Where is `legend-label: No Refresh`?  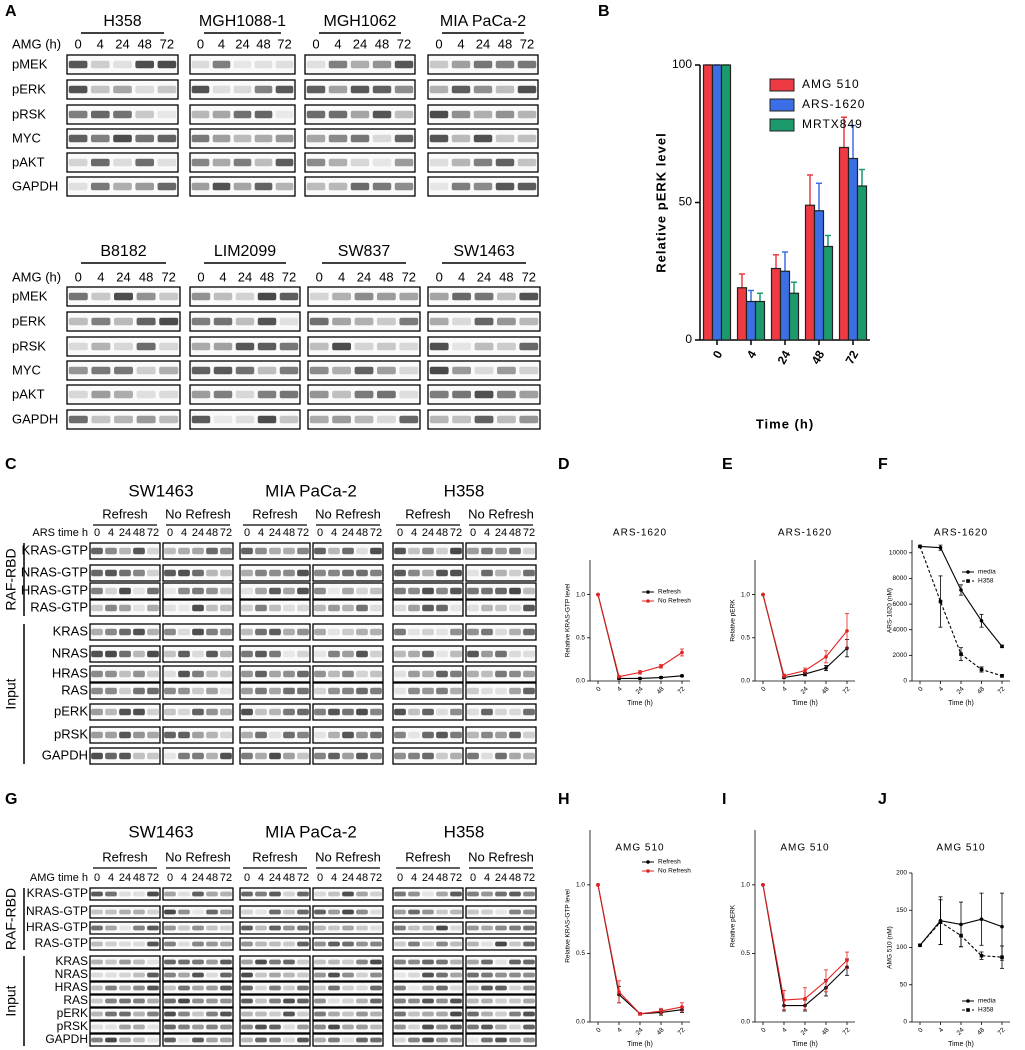
legend-label: No Refresh is located at coordinates (674, 871).